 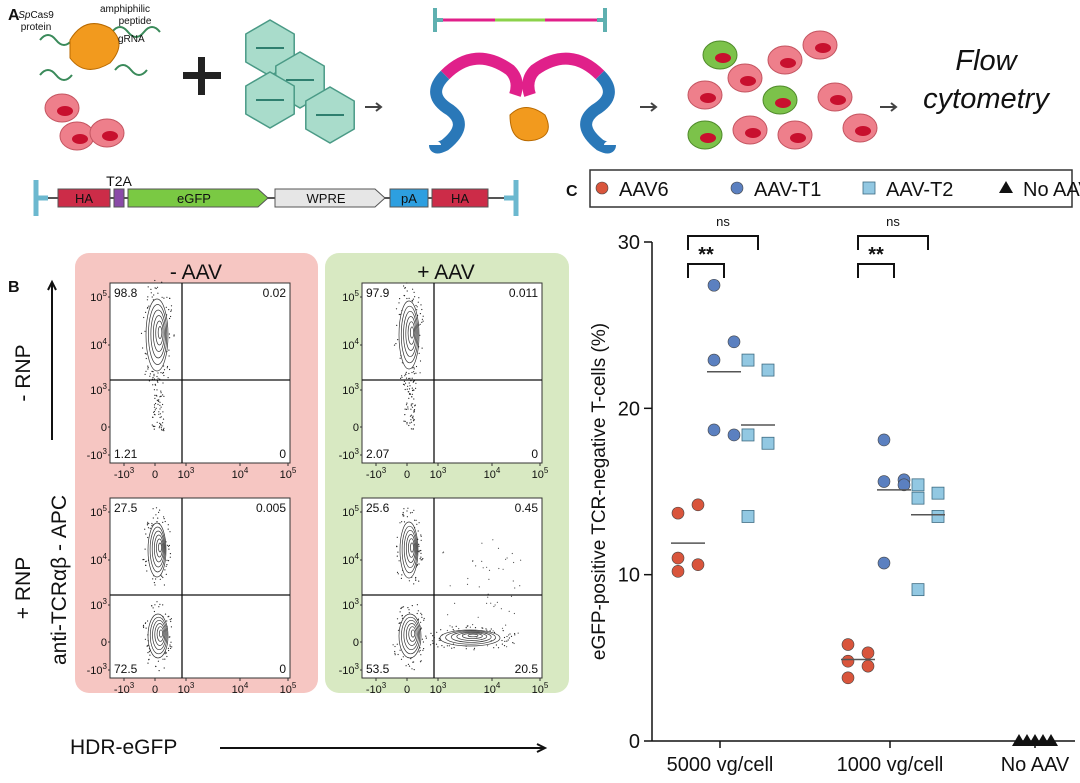 What do you see at coordinates (52, 359) in the screenshot?
I see `axis-arrow` at bounding box center [52, 359].